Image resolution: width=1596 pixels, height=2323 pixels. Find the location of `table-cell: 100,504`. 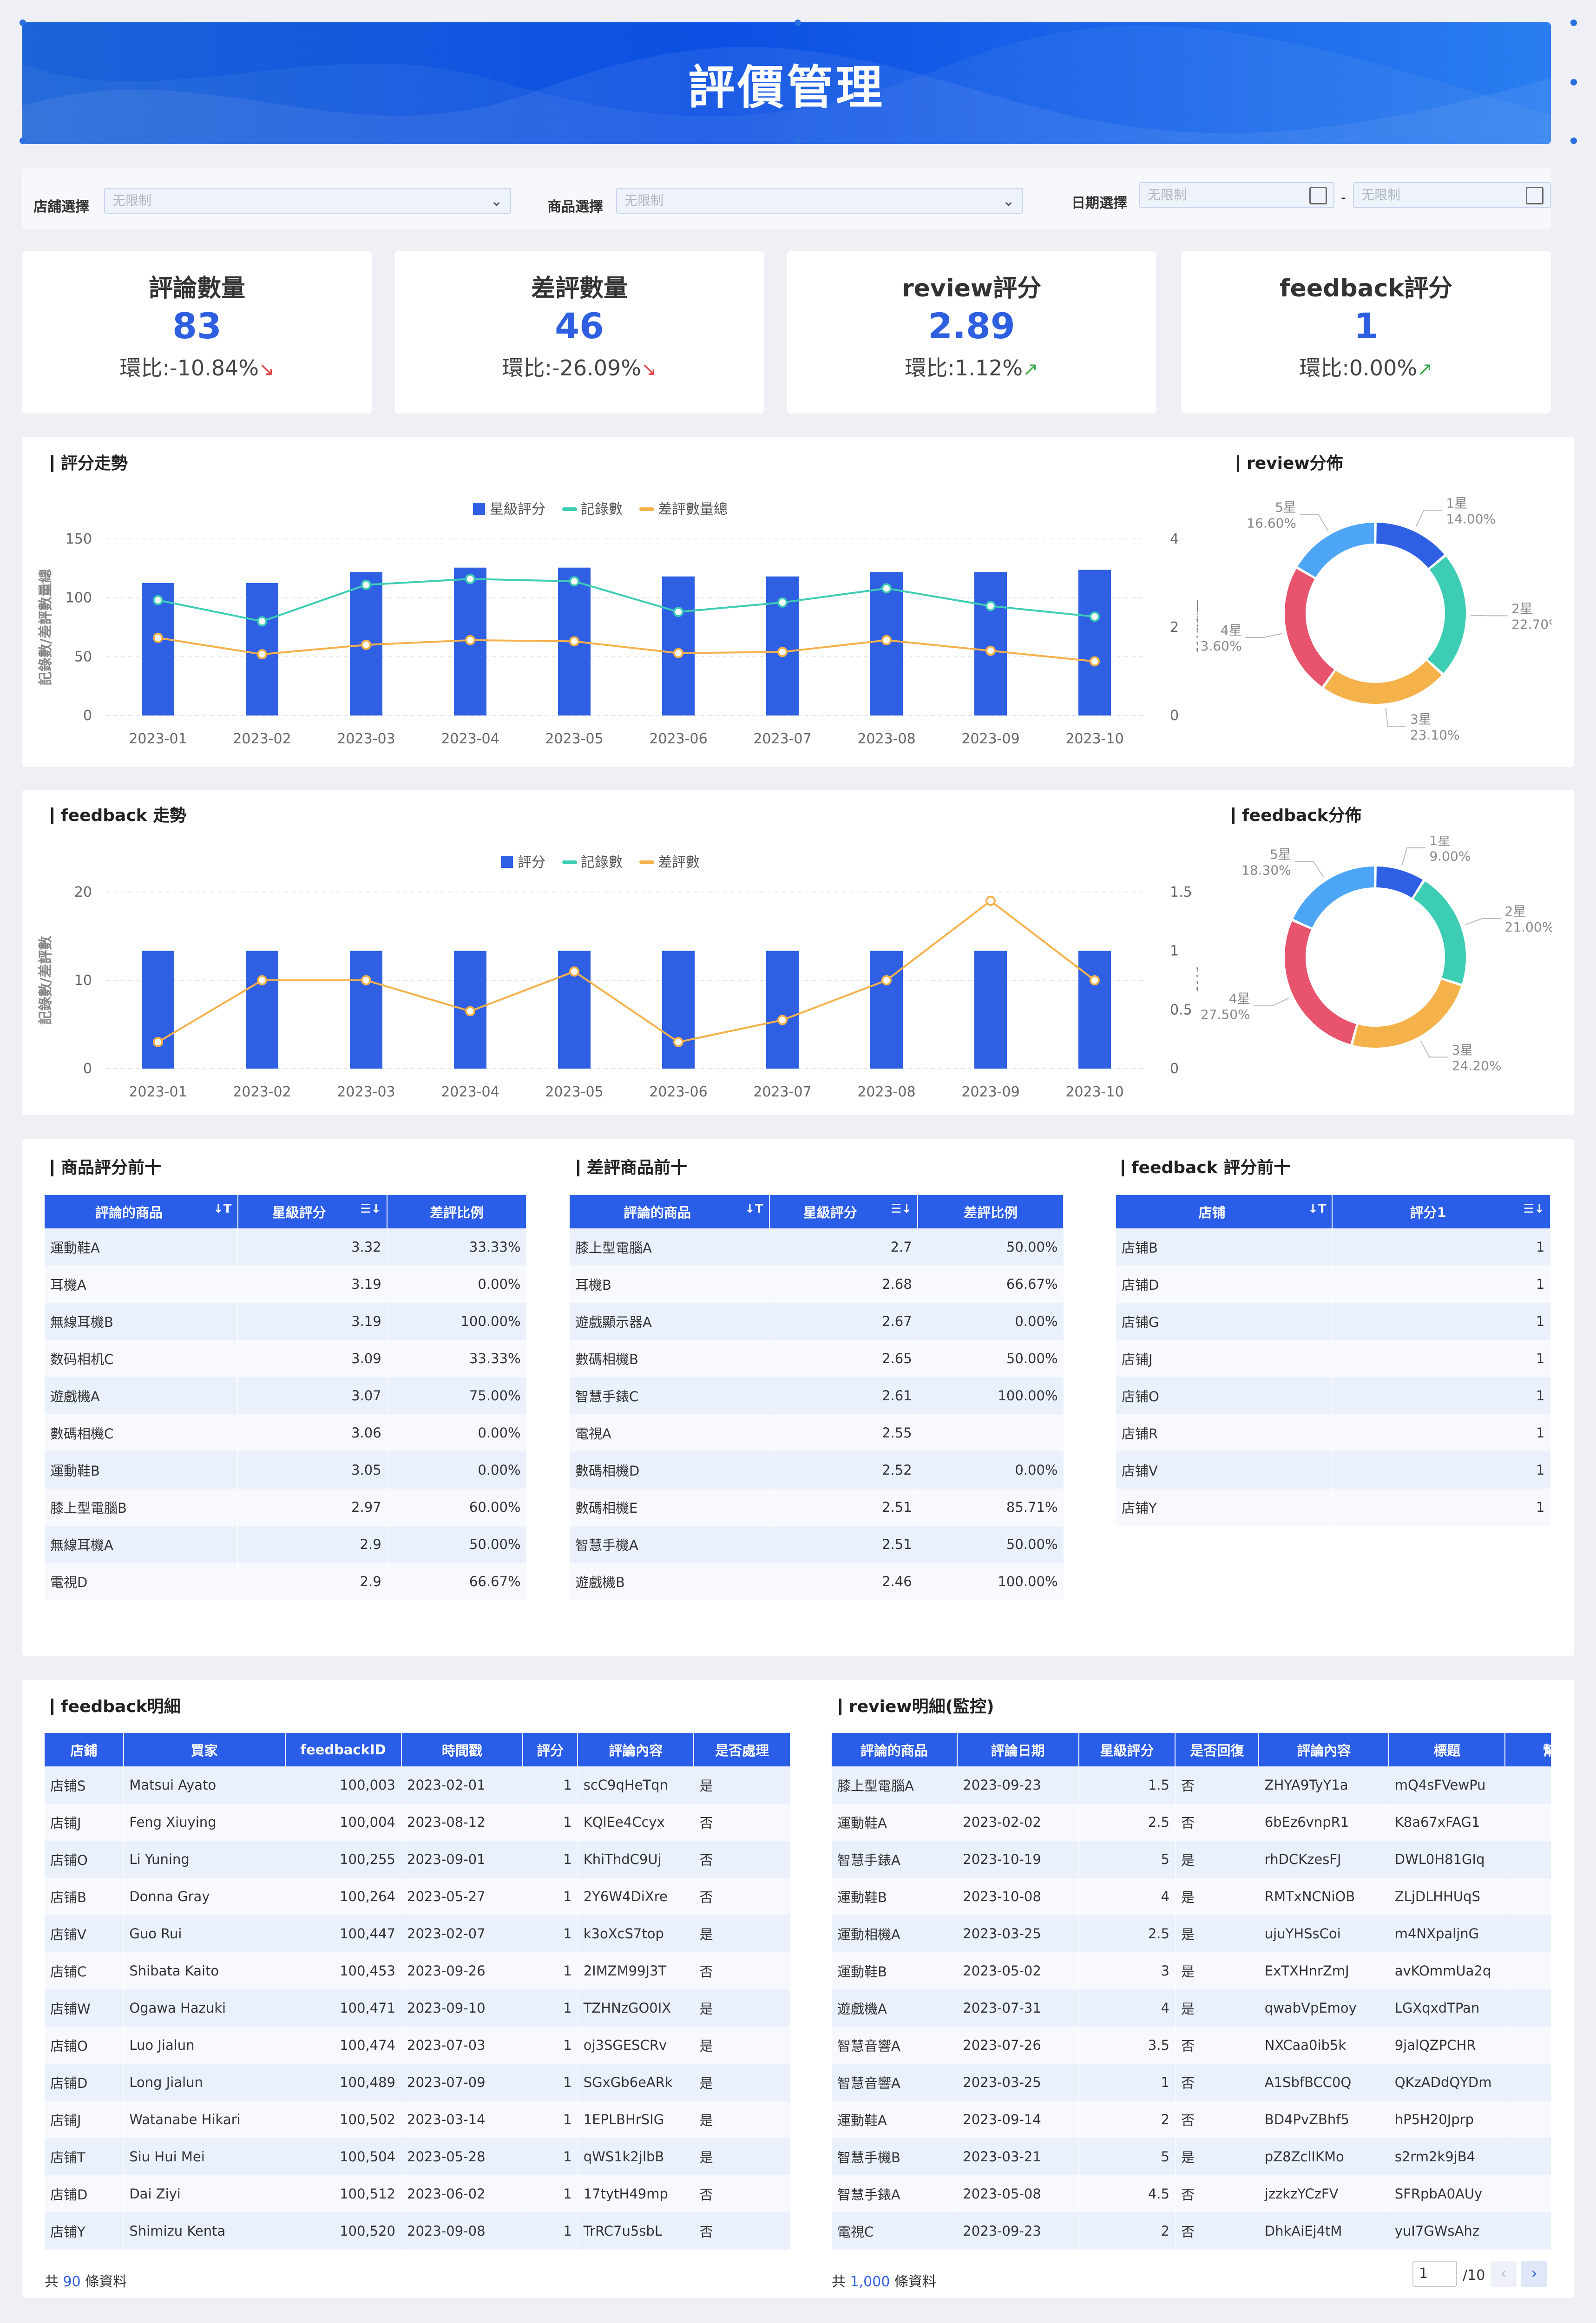

table-cell: 100,504 is located at coordinates (343, 2156).